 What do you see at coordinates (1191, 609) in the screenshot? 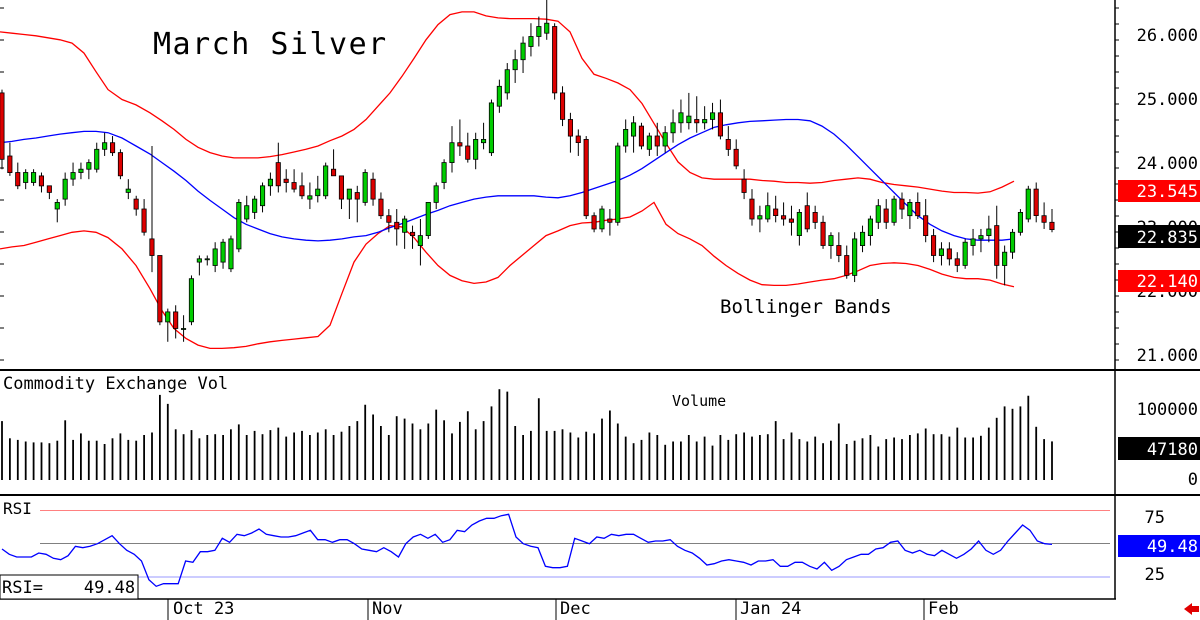
I see `scroll-left-arrow-icon` at bounding box center [1191, 609].